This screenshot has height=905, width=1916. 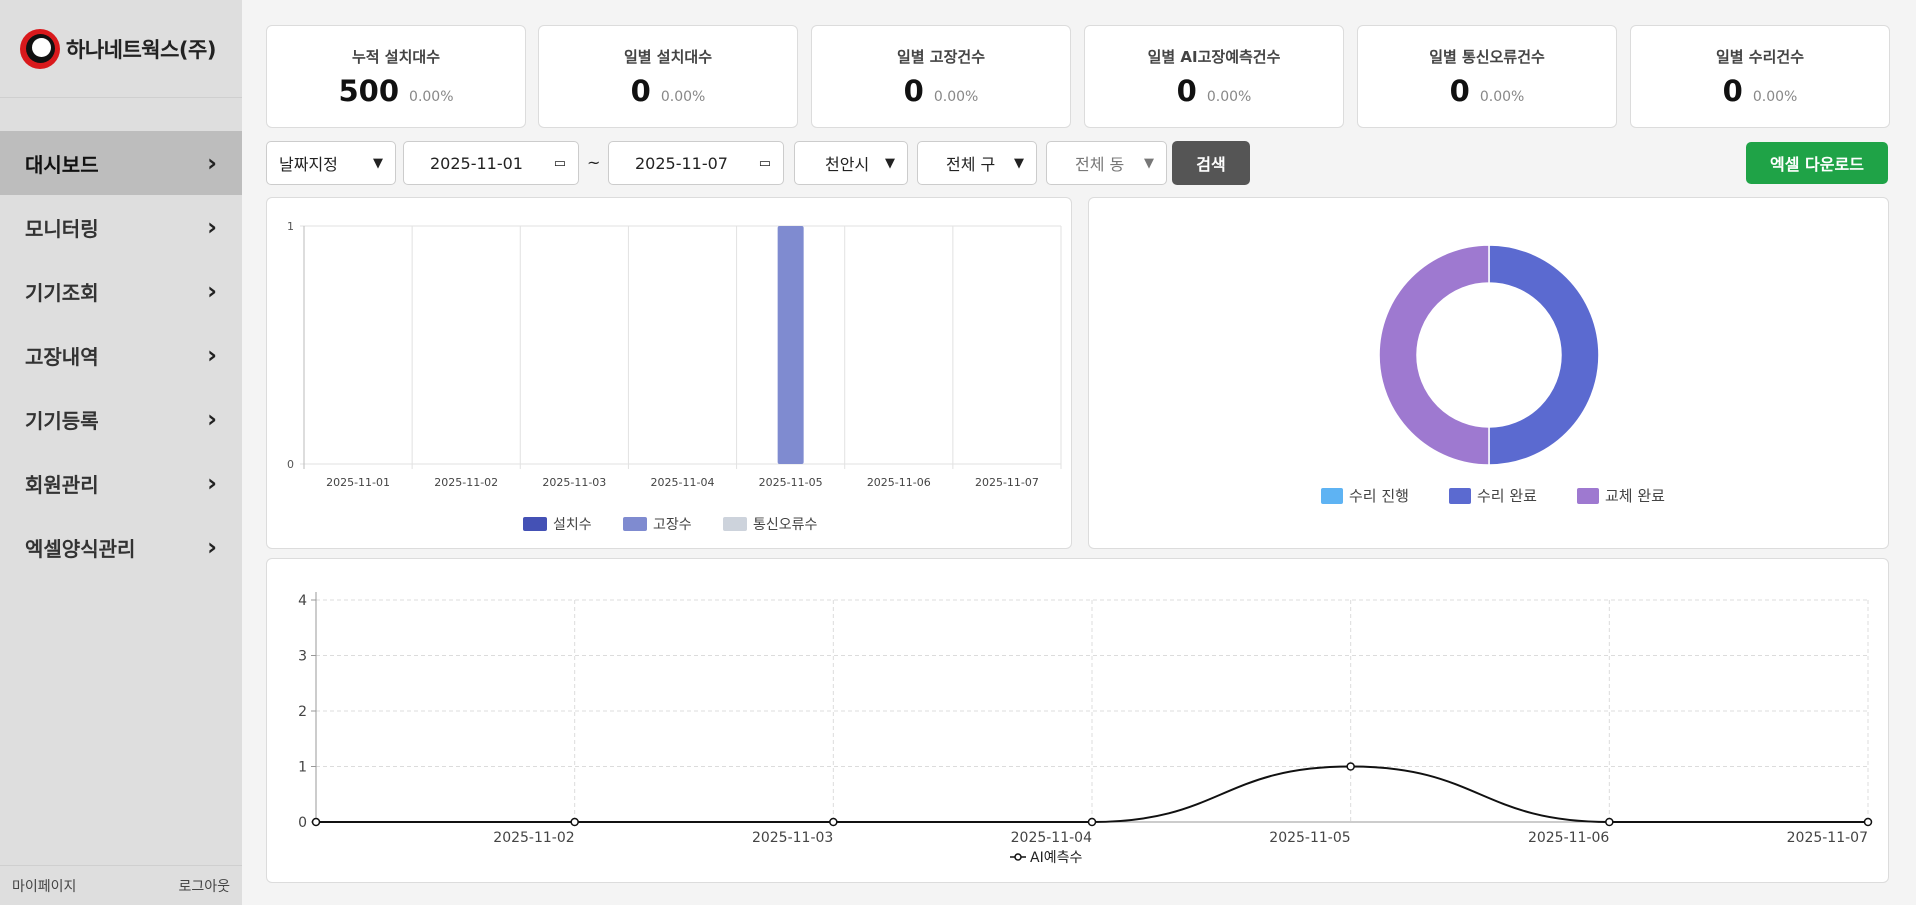 I want to click on donut-chart: 수리 진행 수리 완료 교체 완료, so click(x=1493, y=374).